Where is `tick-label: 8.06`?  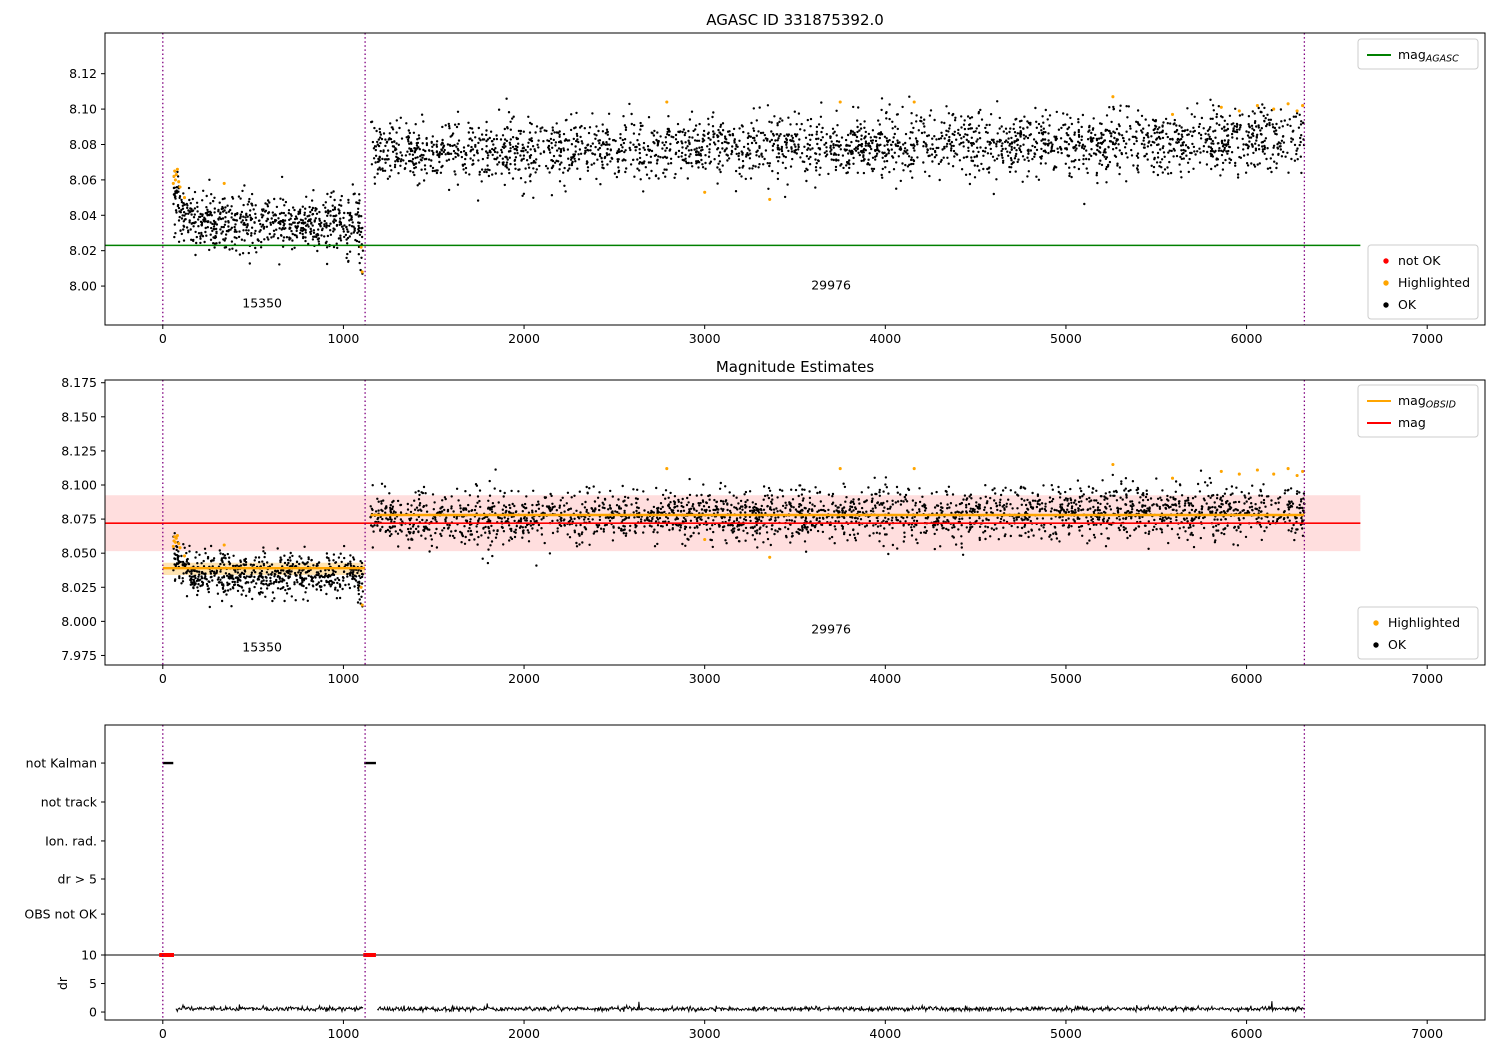 tick-label: 8.06 is located at coordinates (83, 179).